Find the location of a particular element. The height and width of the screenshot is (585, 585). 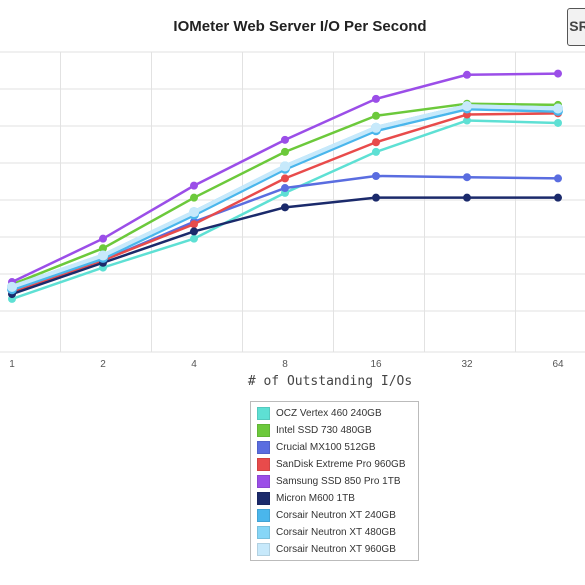

x-tick-label: 4 is located at coordinates (194, 364).